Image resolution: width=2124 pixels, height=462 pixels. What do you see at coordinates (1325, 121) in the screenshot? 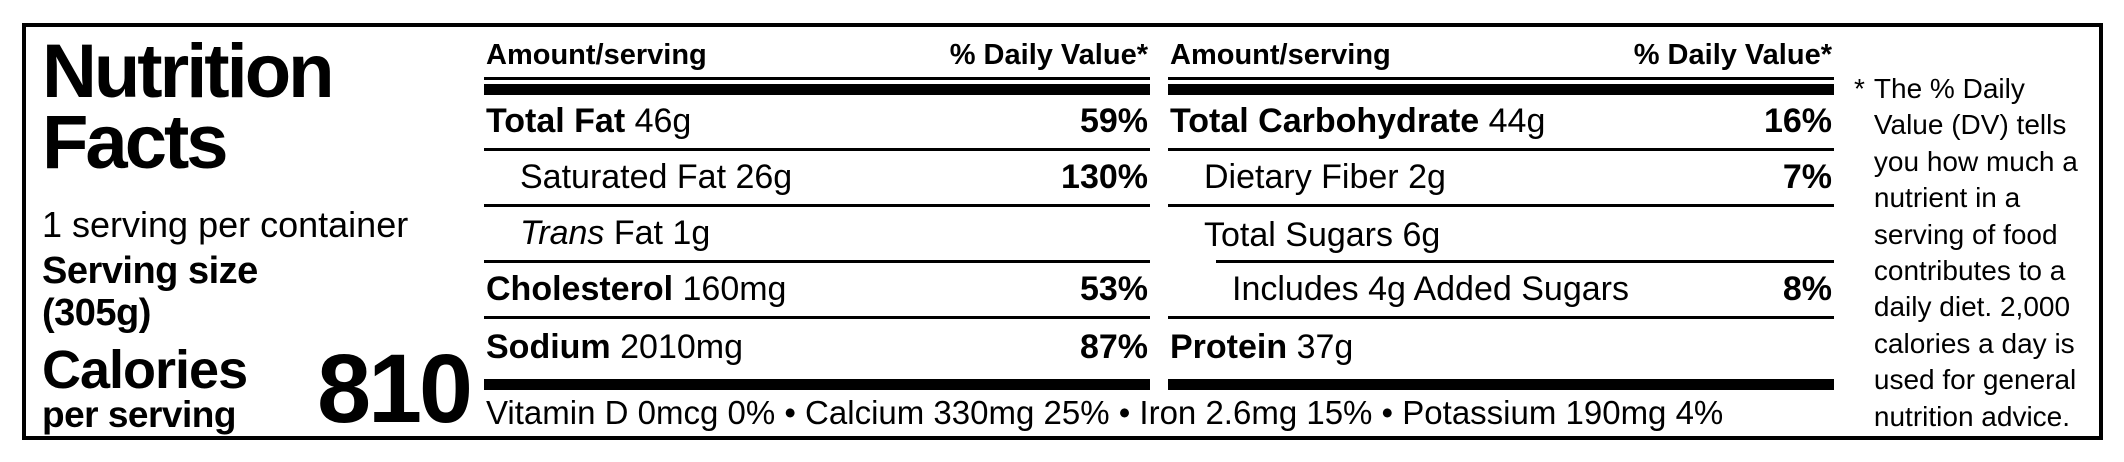
I see `nutrient-name-text: Total Carbohydrate` at bounding box center [1325, 121].